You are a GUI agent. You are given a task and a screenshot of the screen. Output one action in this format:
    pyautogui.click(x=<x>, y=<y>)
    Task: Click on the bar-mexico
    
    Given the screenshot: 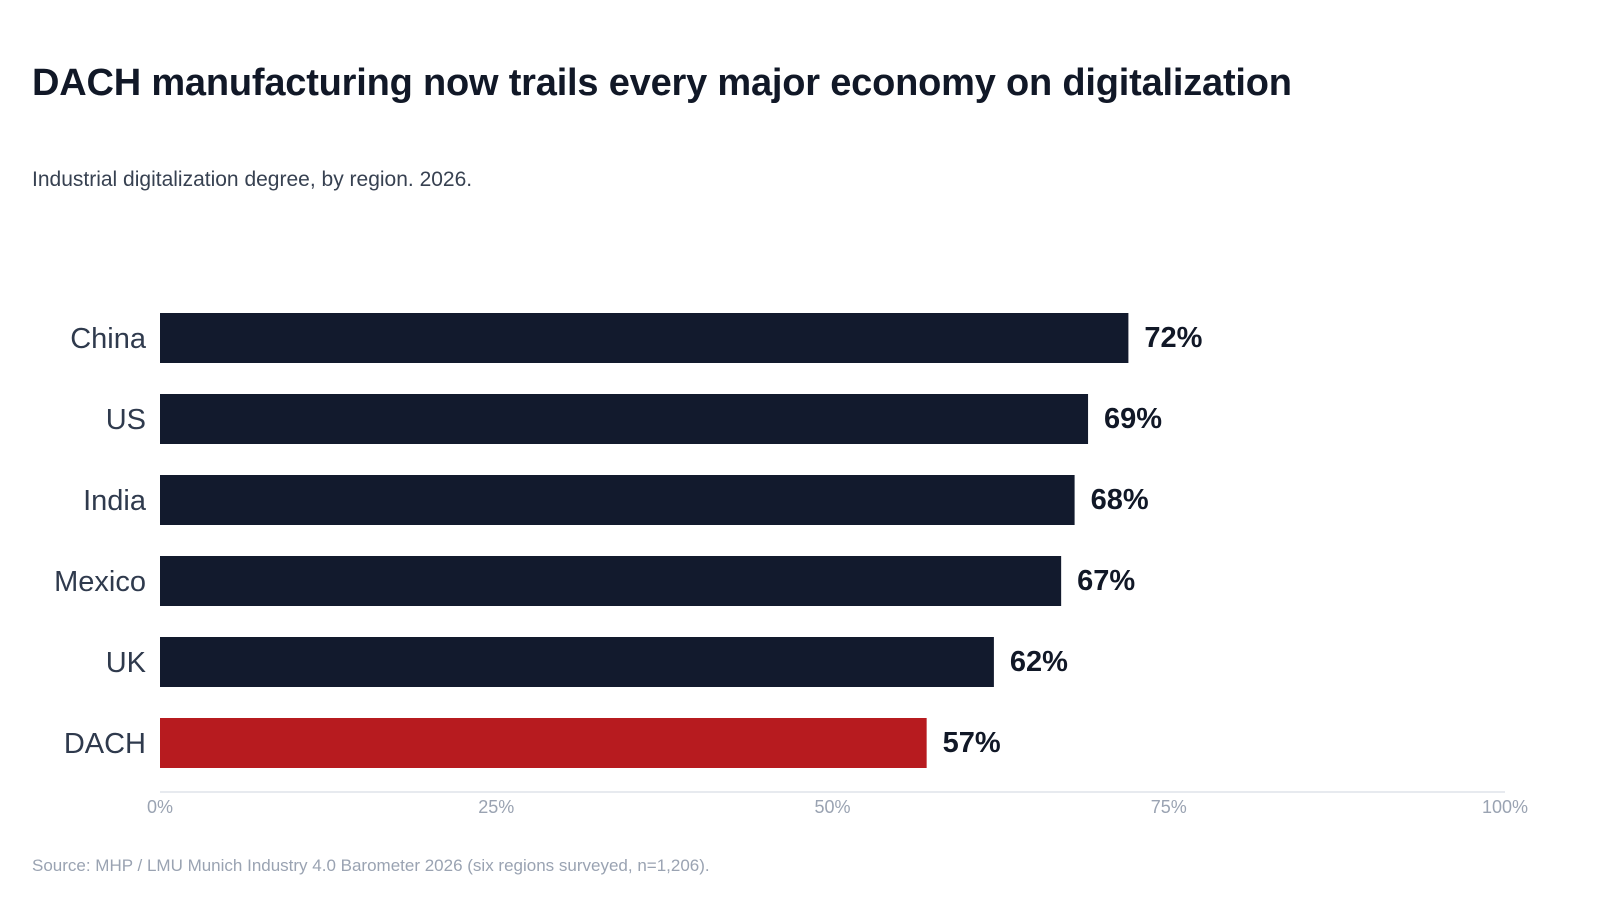 What is the action you would take?
    pyautogui.click(x=611, y=581)
    